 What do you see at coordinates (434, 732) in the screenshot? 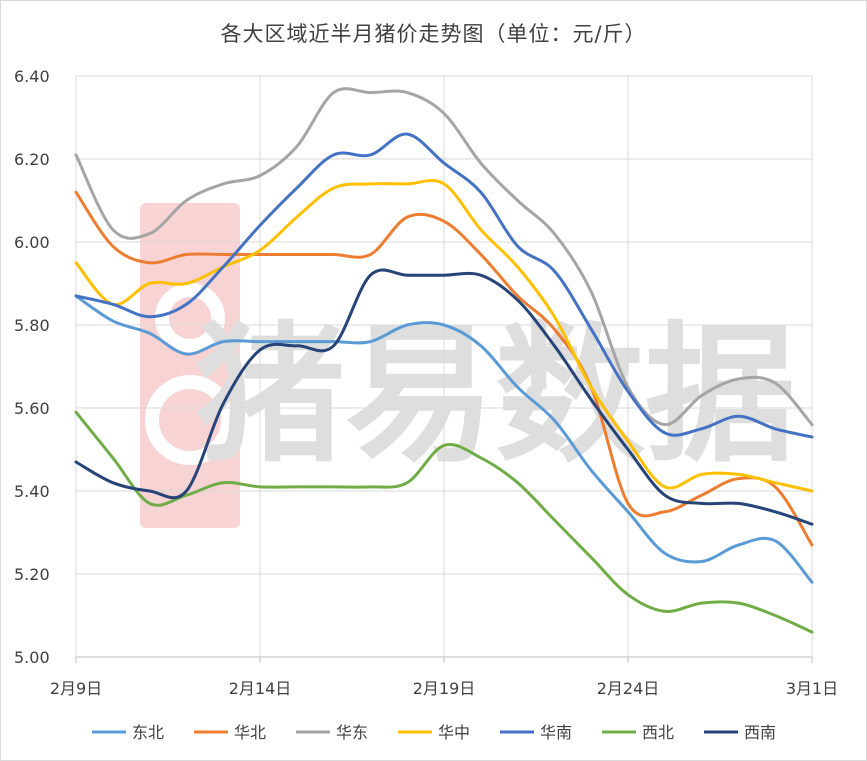
I see `legend: 东北 华北 华东 华中 华南 西北 西南` at bounding box center [434, 732].